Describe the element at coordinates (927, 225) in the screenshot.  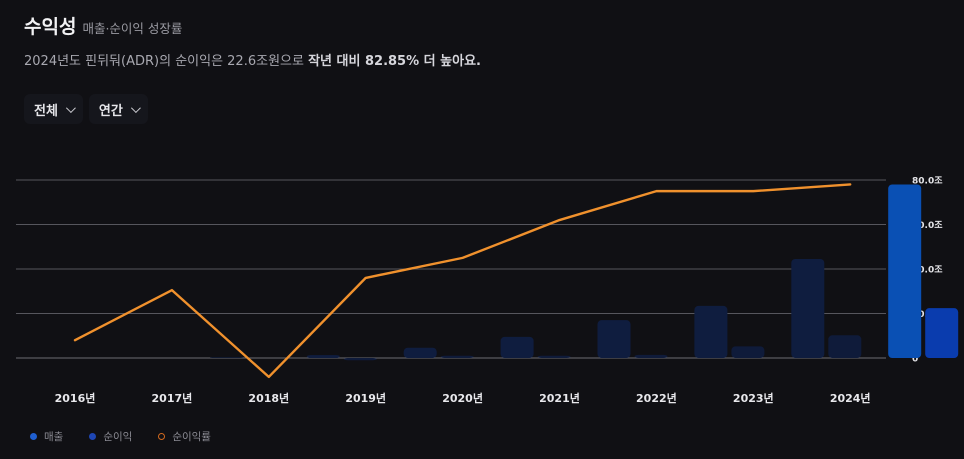
I see `y-tick-label: 60.0조` at that location.